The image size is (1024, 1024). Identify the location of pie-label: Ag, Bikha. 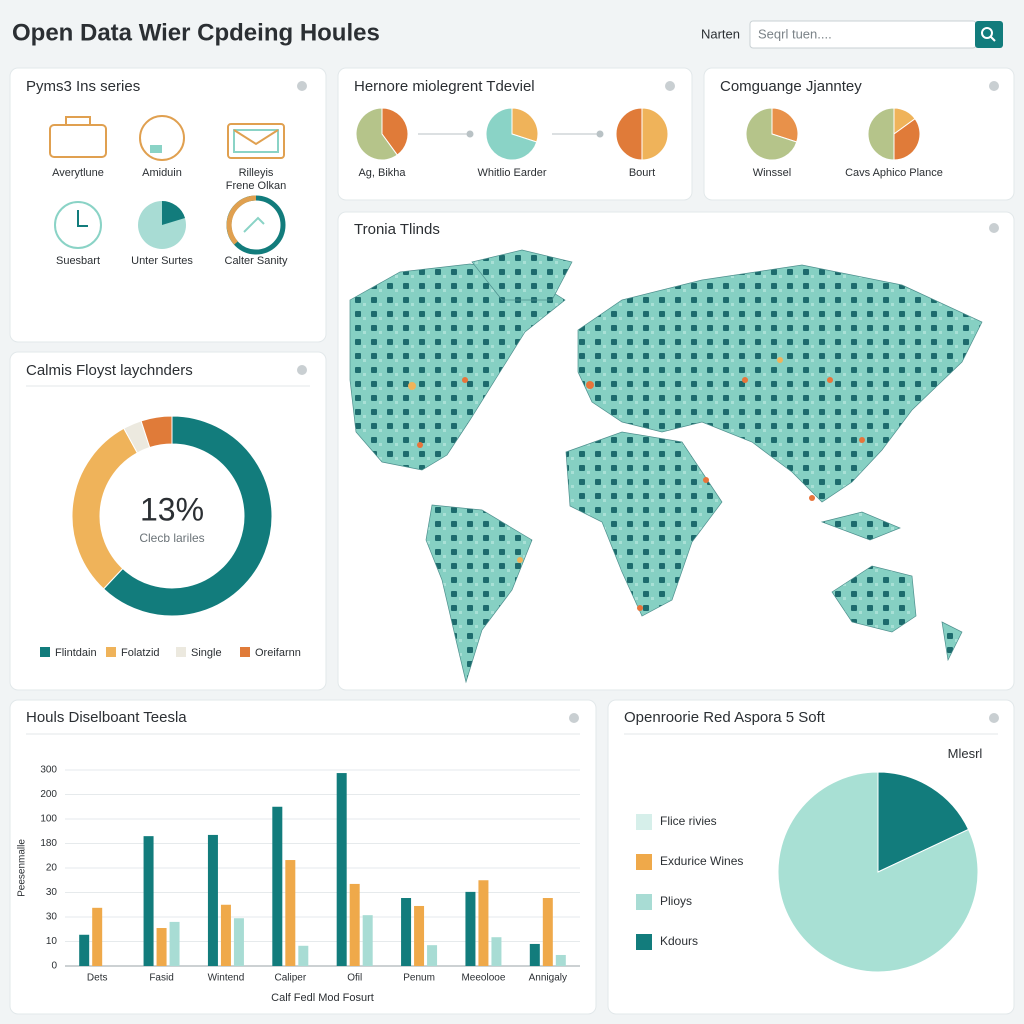
(382, 173).